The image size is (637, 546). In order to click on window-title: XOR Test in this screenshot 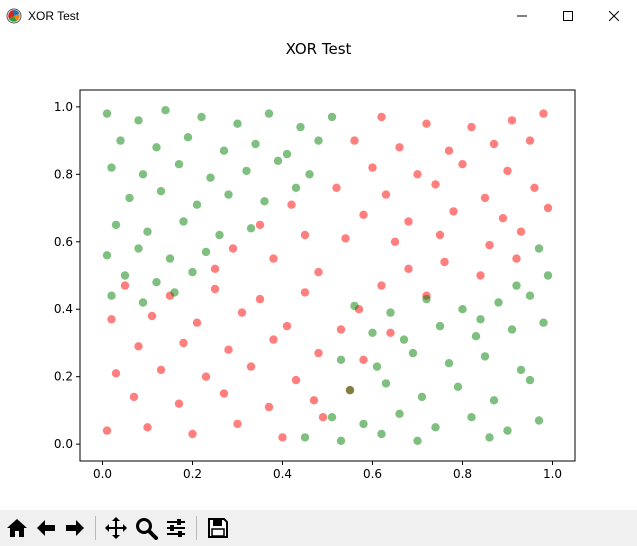, I will do `click(54, 16)`.